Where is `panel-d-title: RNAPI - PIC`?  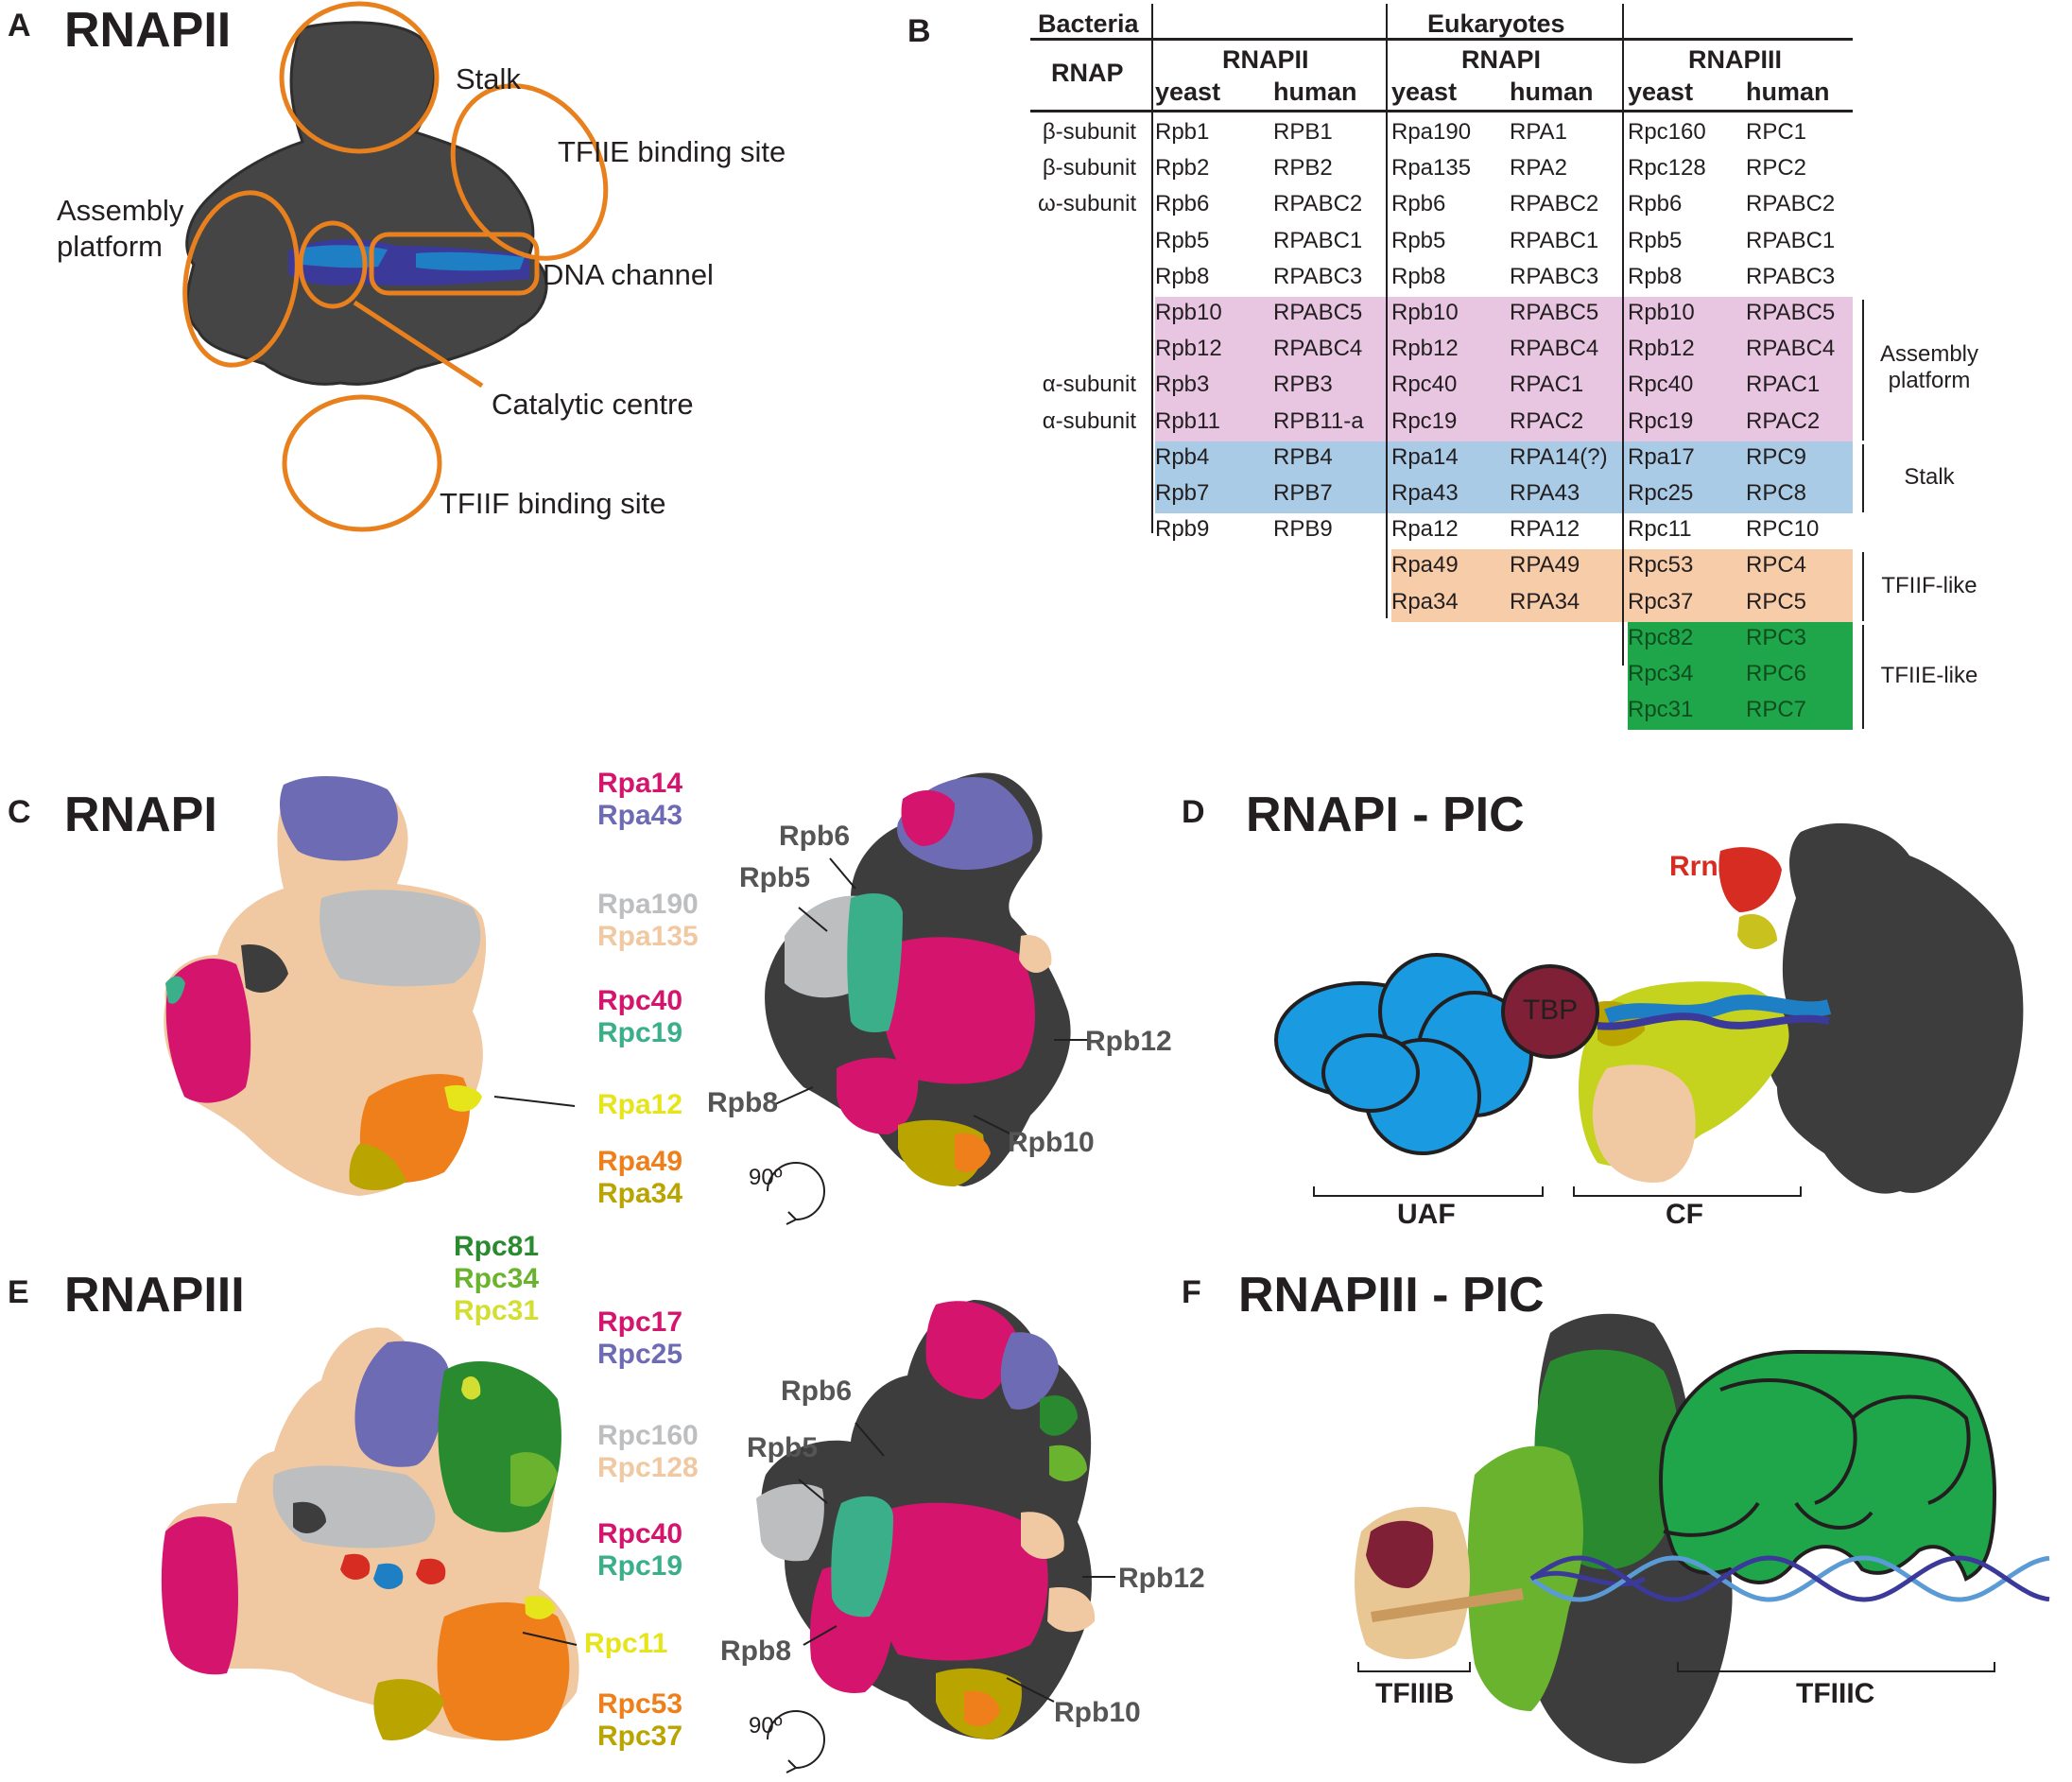
panel-d-title: RNAPI - PIC is located at coordinates (1386, 814).